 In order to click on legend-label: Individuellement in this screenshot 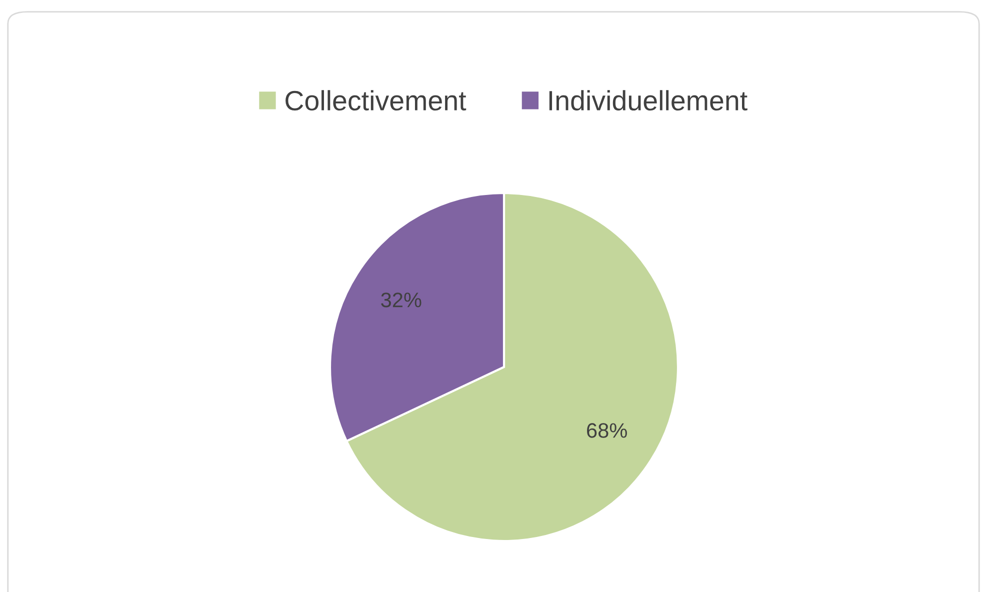, I will do `click(648, 100)`.